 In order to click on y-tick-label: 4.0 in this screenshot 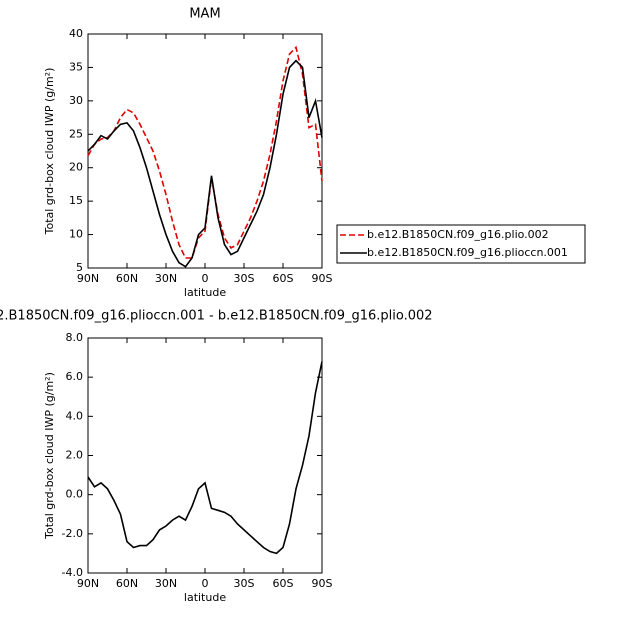, I will do `click(75, 415)`.